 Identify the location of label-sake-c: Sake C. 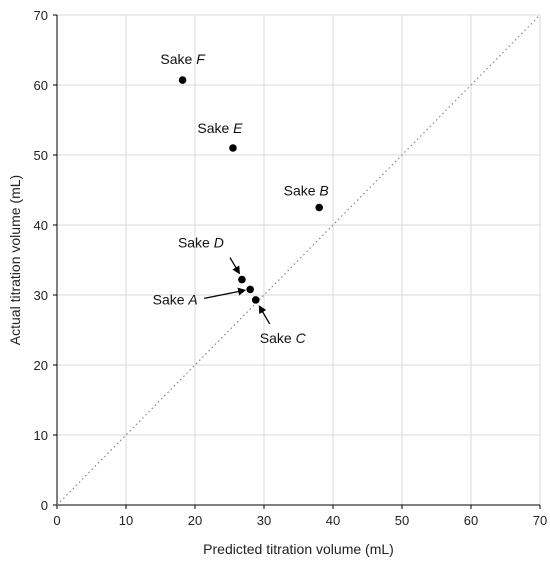
(283, 338).